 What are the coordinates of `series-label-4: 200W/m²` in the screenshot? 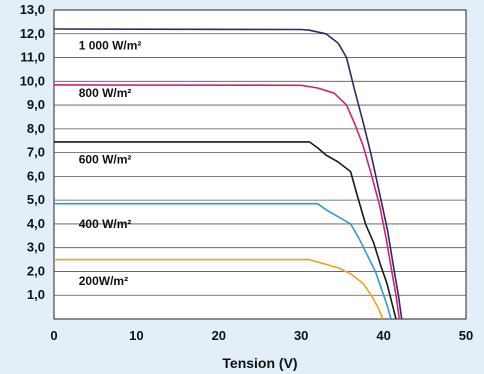 It's located at (103, 281).